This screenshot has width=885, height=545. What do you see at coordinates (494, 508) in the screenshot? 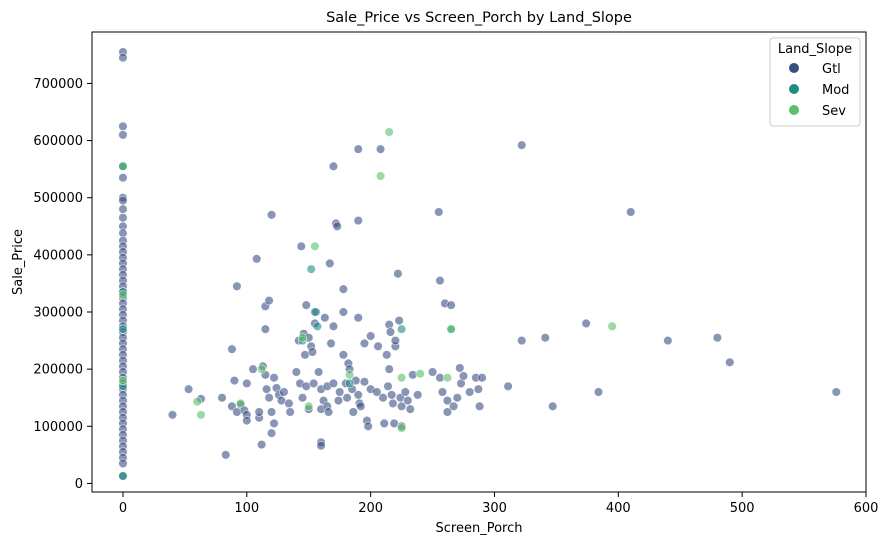
I see `x-tick-label: 300` at bounding box center [494, 508].